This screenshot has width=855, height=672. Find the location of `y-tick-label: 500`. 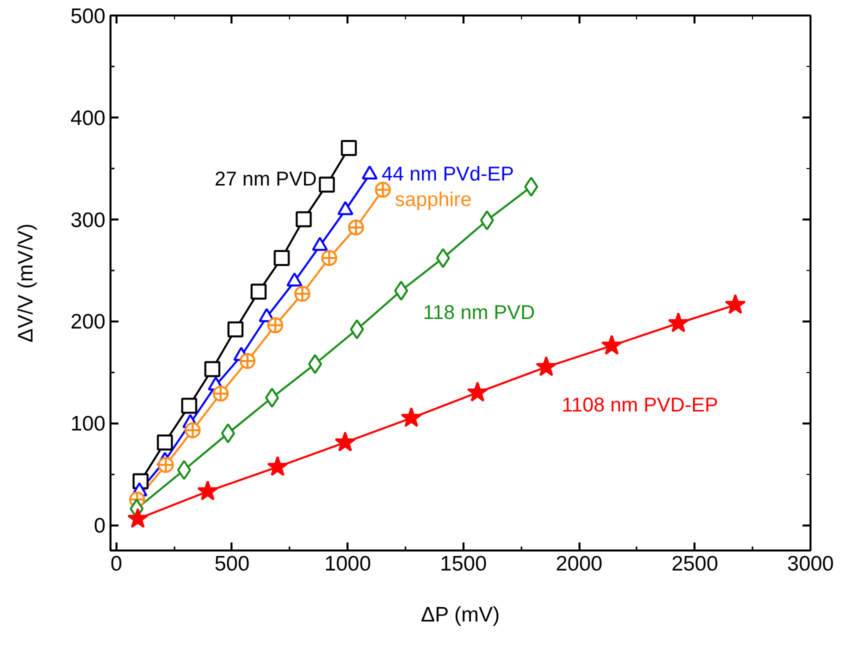

y-tick-label: 500 is located at coordinates (88, 16).